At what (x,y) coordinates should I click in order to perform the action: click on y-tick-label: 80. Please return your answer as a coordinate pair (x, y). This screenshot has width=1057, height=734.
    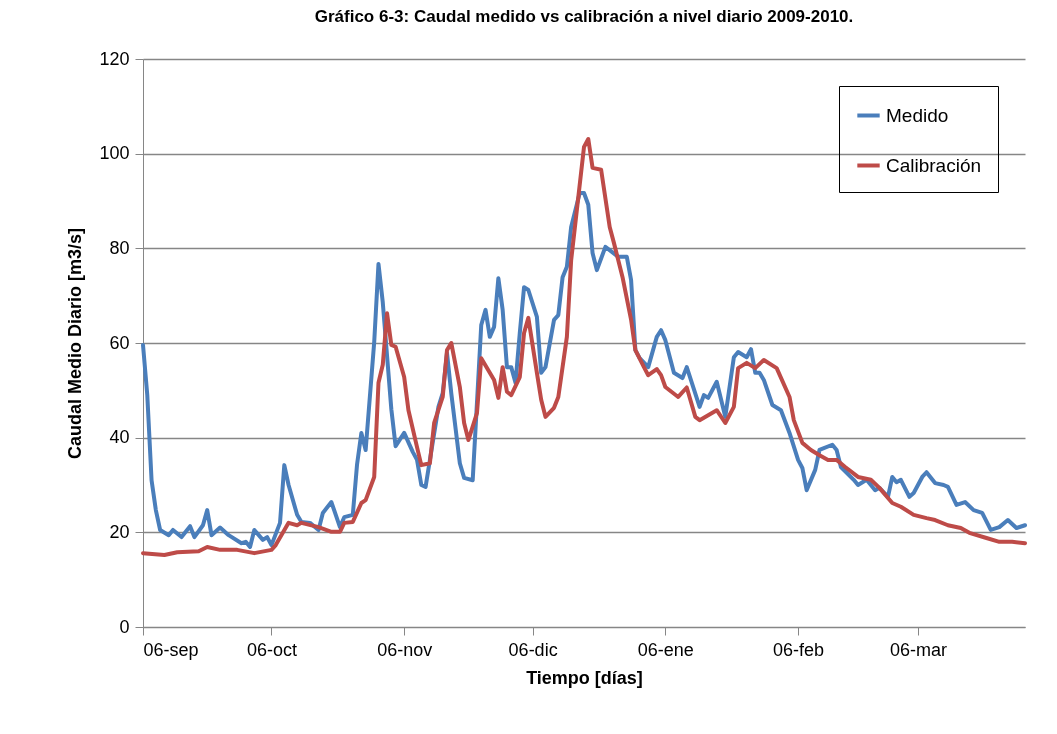
    Looking at the image, I should click on (119, 247).